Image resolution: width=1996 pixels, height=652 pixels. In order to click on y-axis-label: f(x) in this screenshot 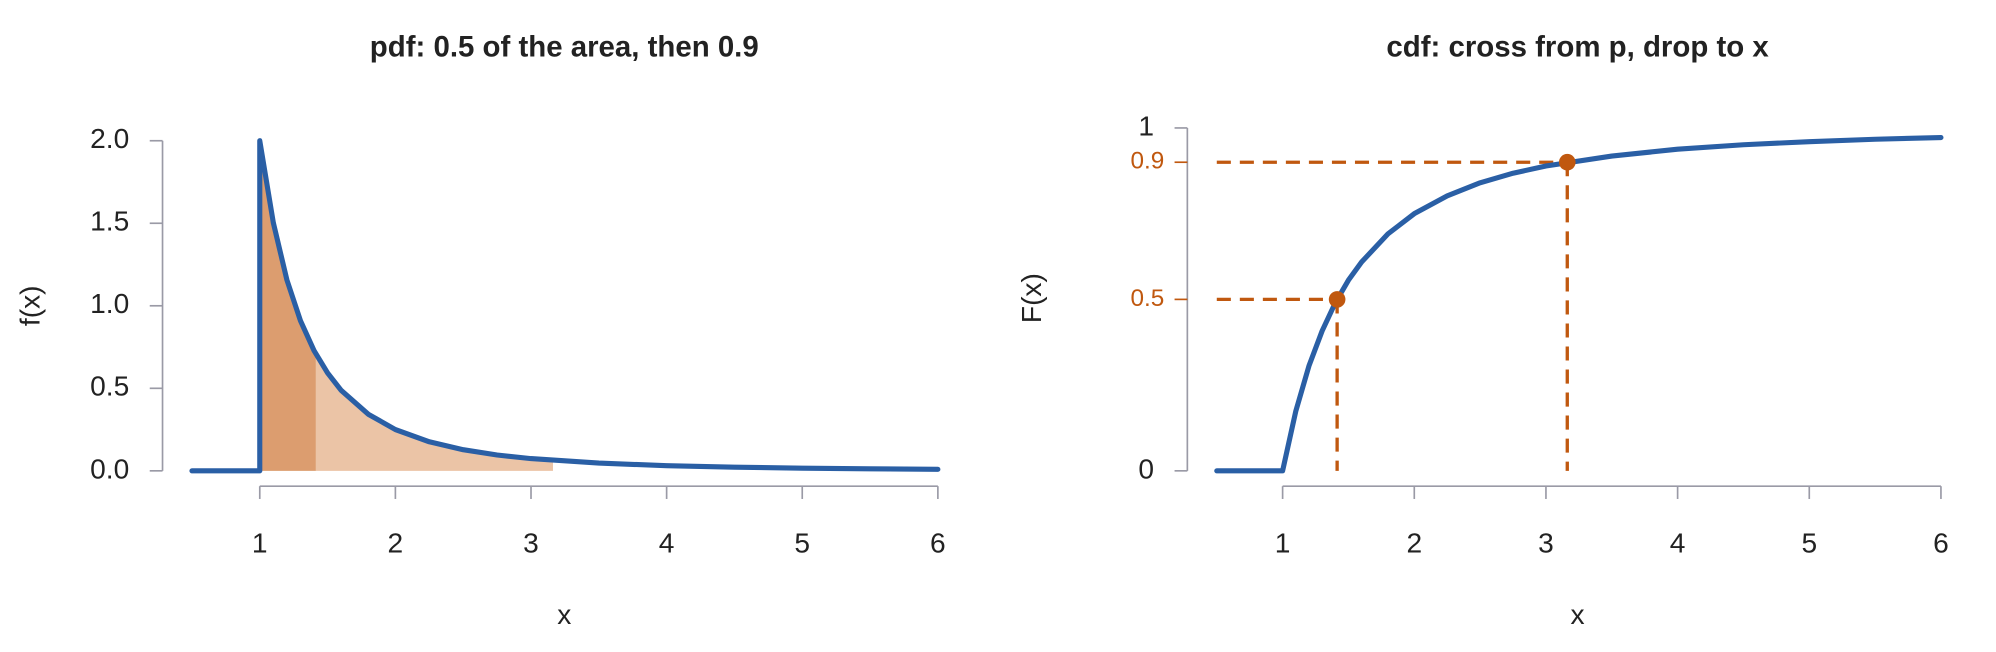, I will do `click(29, 305)`.